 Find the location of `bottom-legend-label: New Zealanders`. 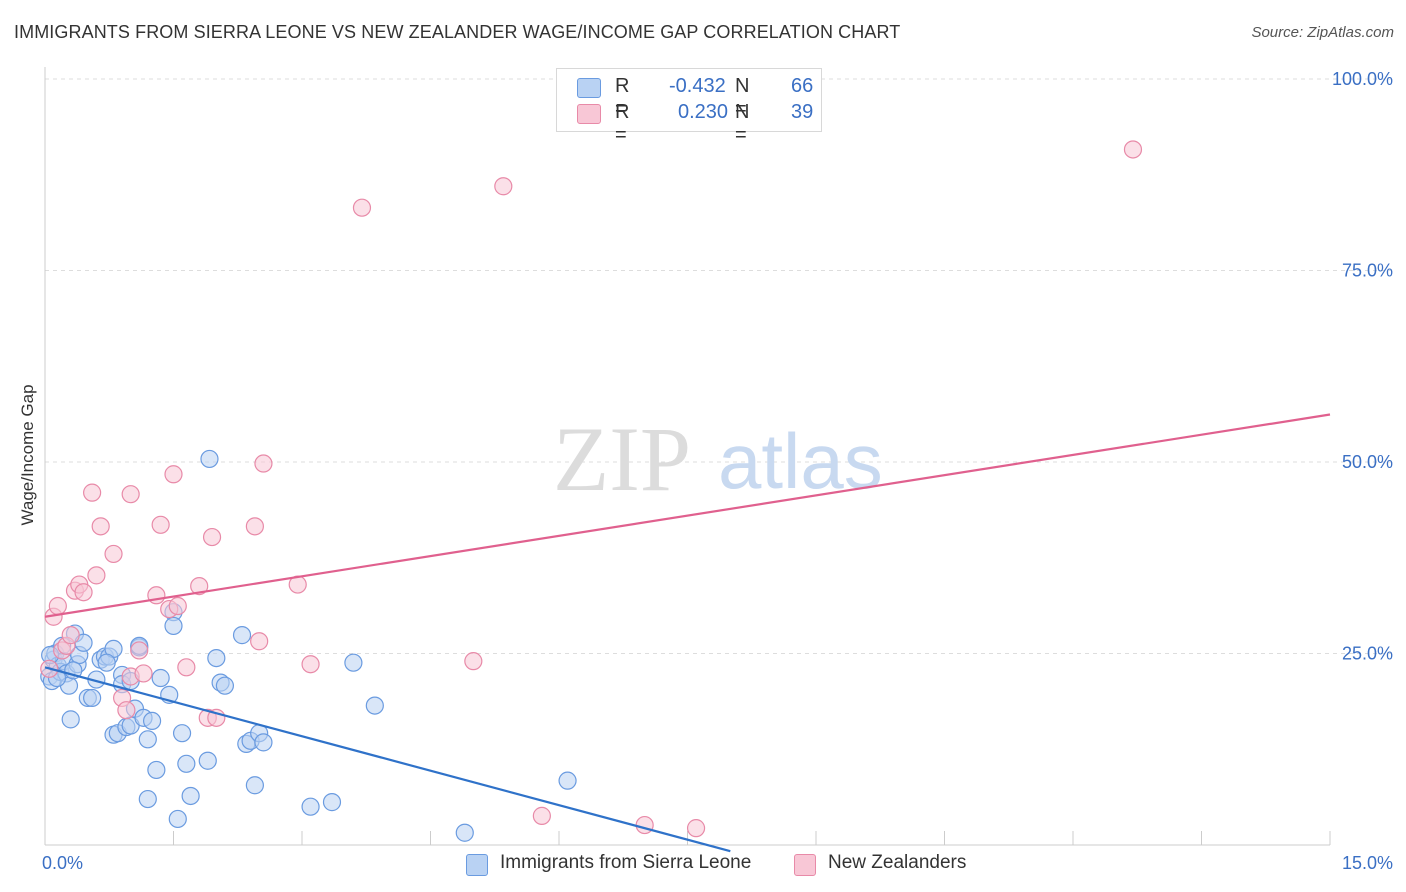

bottom-legend-label: New Zealanders is located at coordinates (897, 862).